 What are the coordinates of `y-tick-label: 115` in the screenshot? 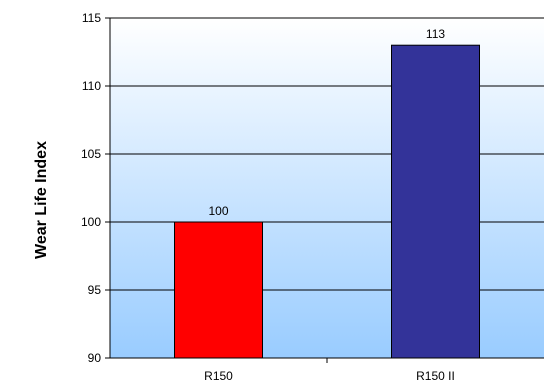 It's located at (91, 18).